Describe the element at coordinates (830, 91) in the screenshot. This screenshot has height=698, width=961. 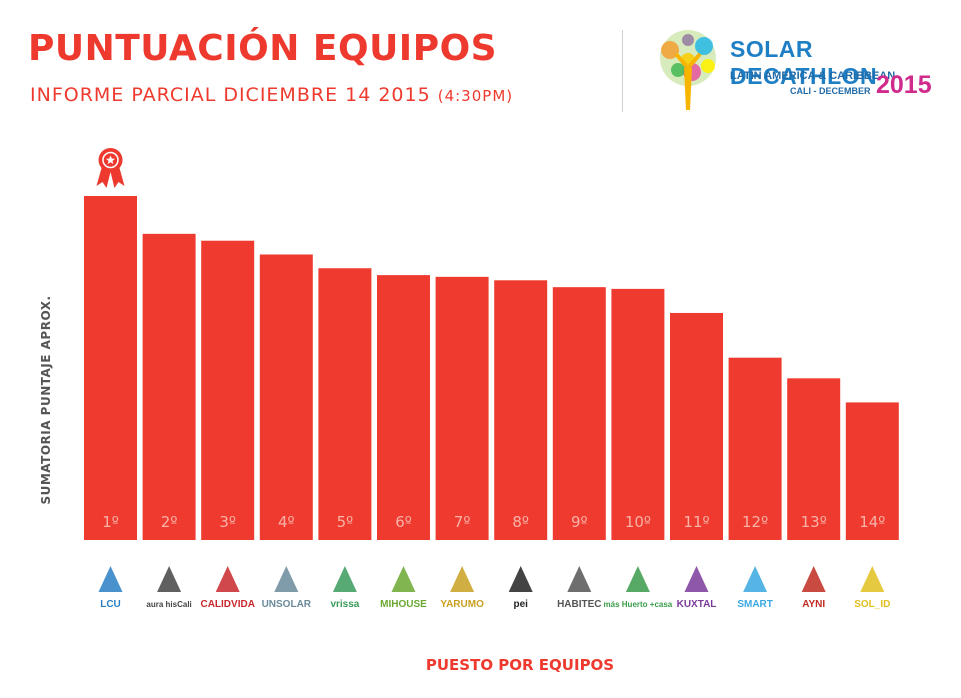
I see `event-location: CALI - DECEMBER` at that location.